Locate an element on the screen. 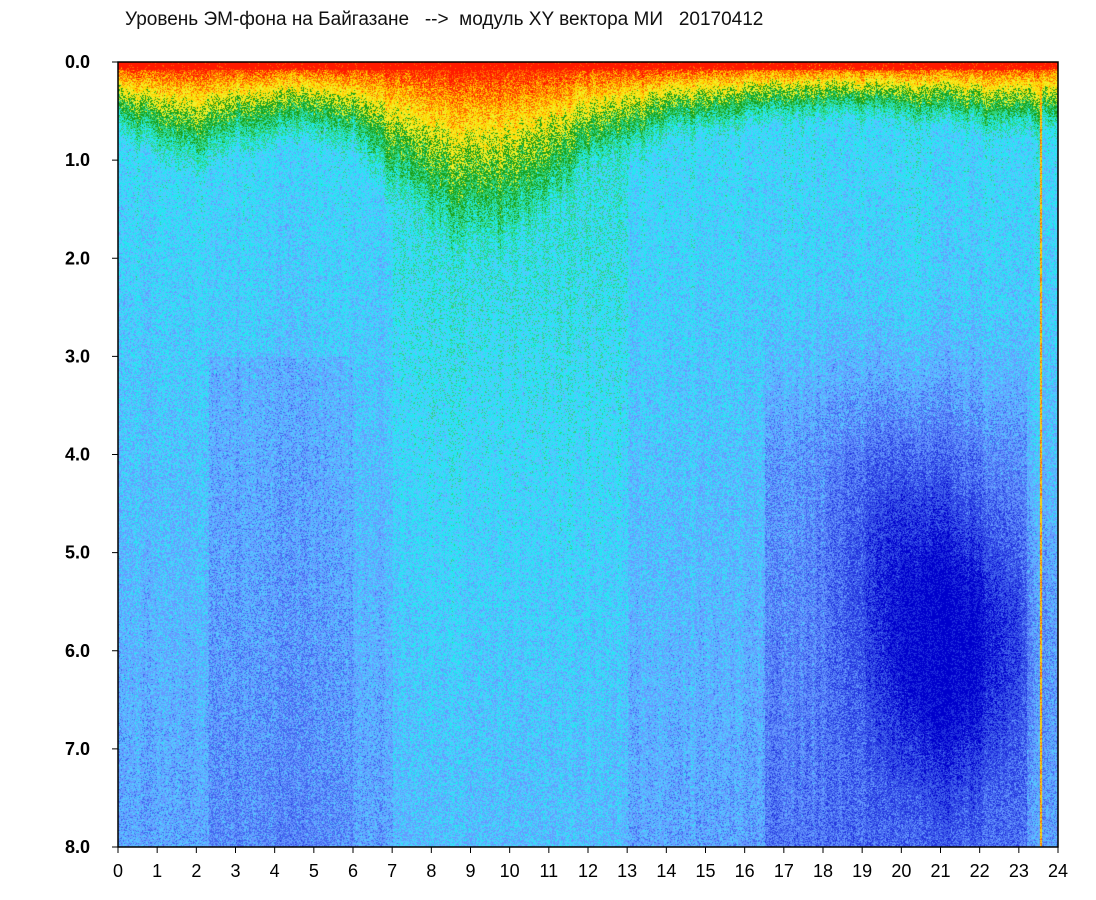 The image size is (1096, 900). x-tick-label: 6 is located at coordinates (353, 871).